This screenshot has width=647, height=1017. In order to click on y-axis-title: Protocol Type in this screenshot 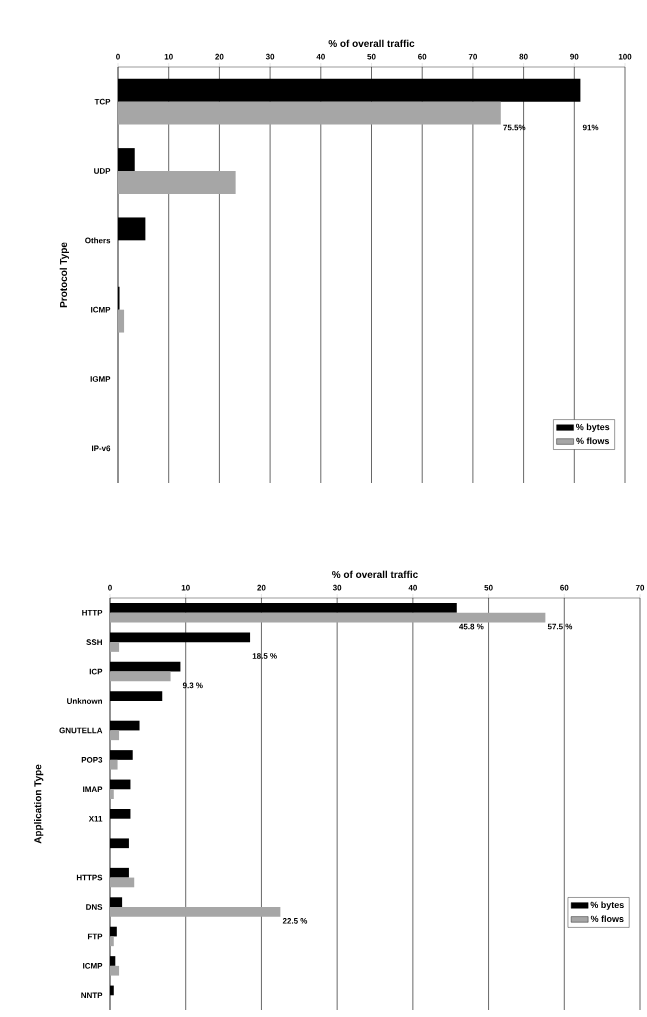, I will do `click(64, 275)`.